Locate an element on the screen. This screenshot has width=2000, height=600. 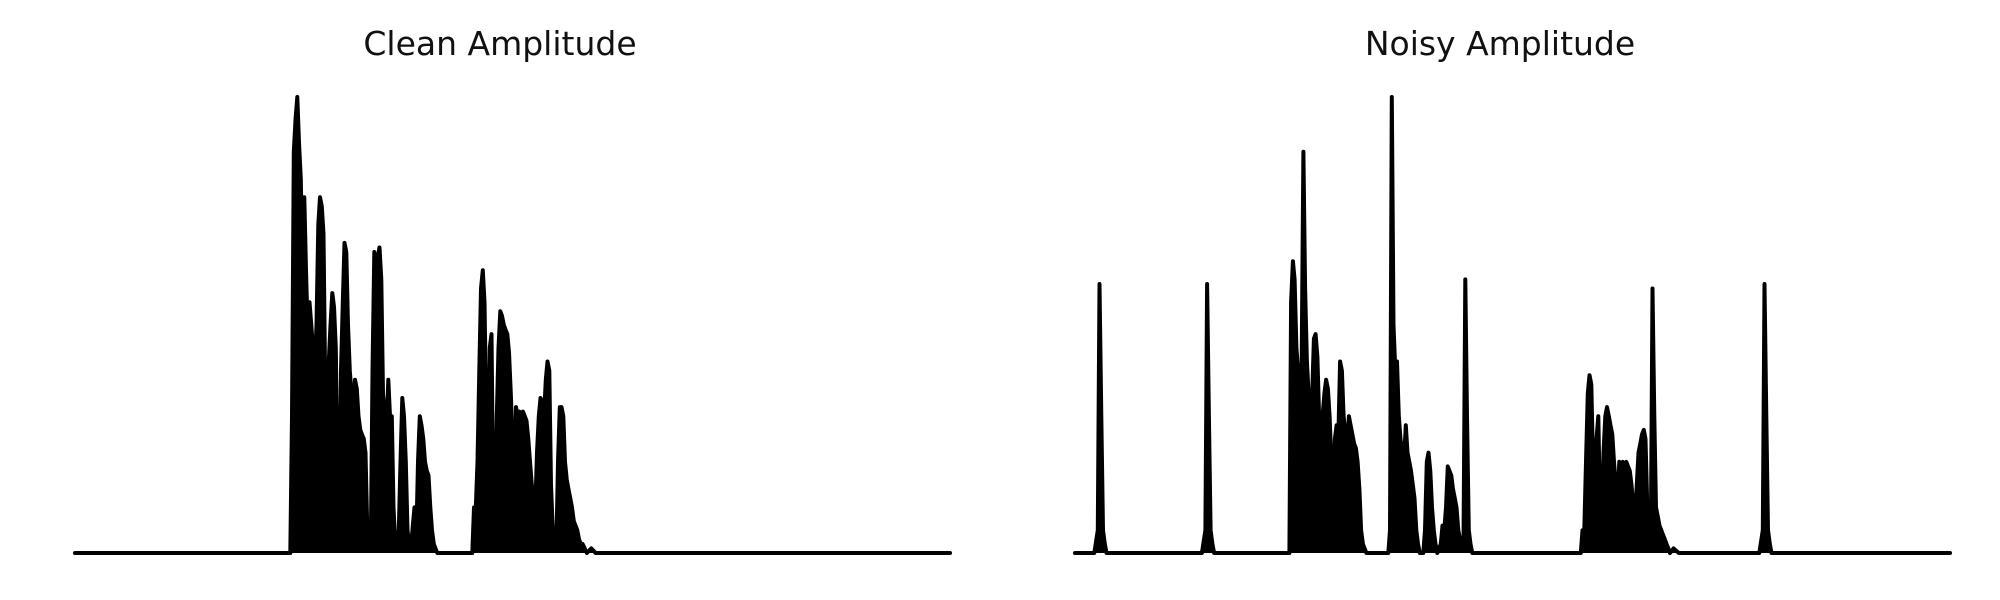
noisy-amplitude-title: Noisy Amplitude is located at coordinates (1500, 43).